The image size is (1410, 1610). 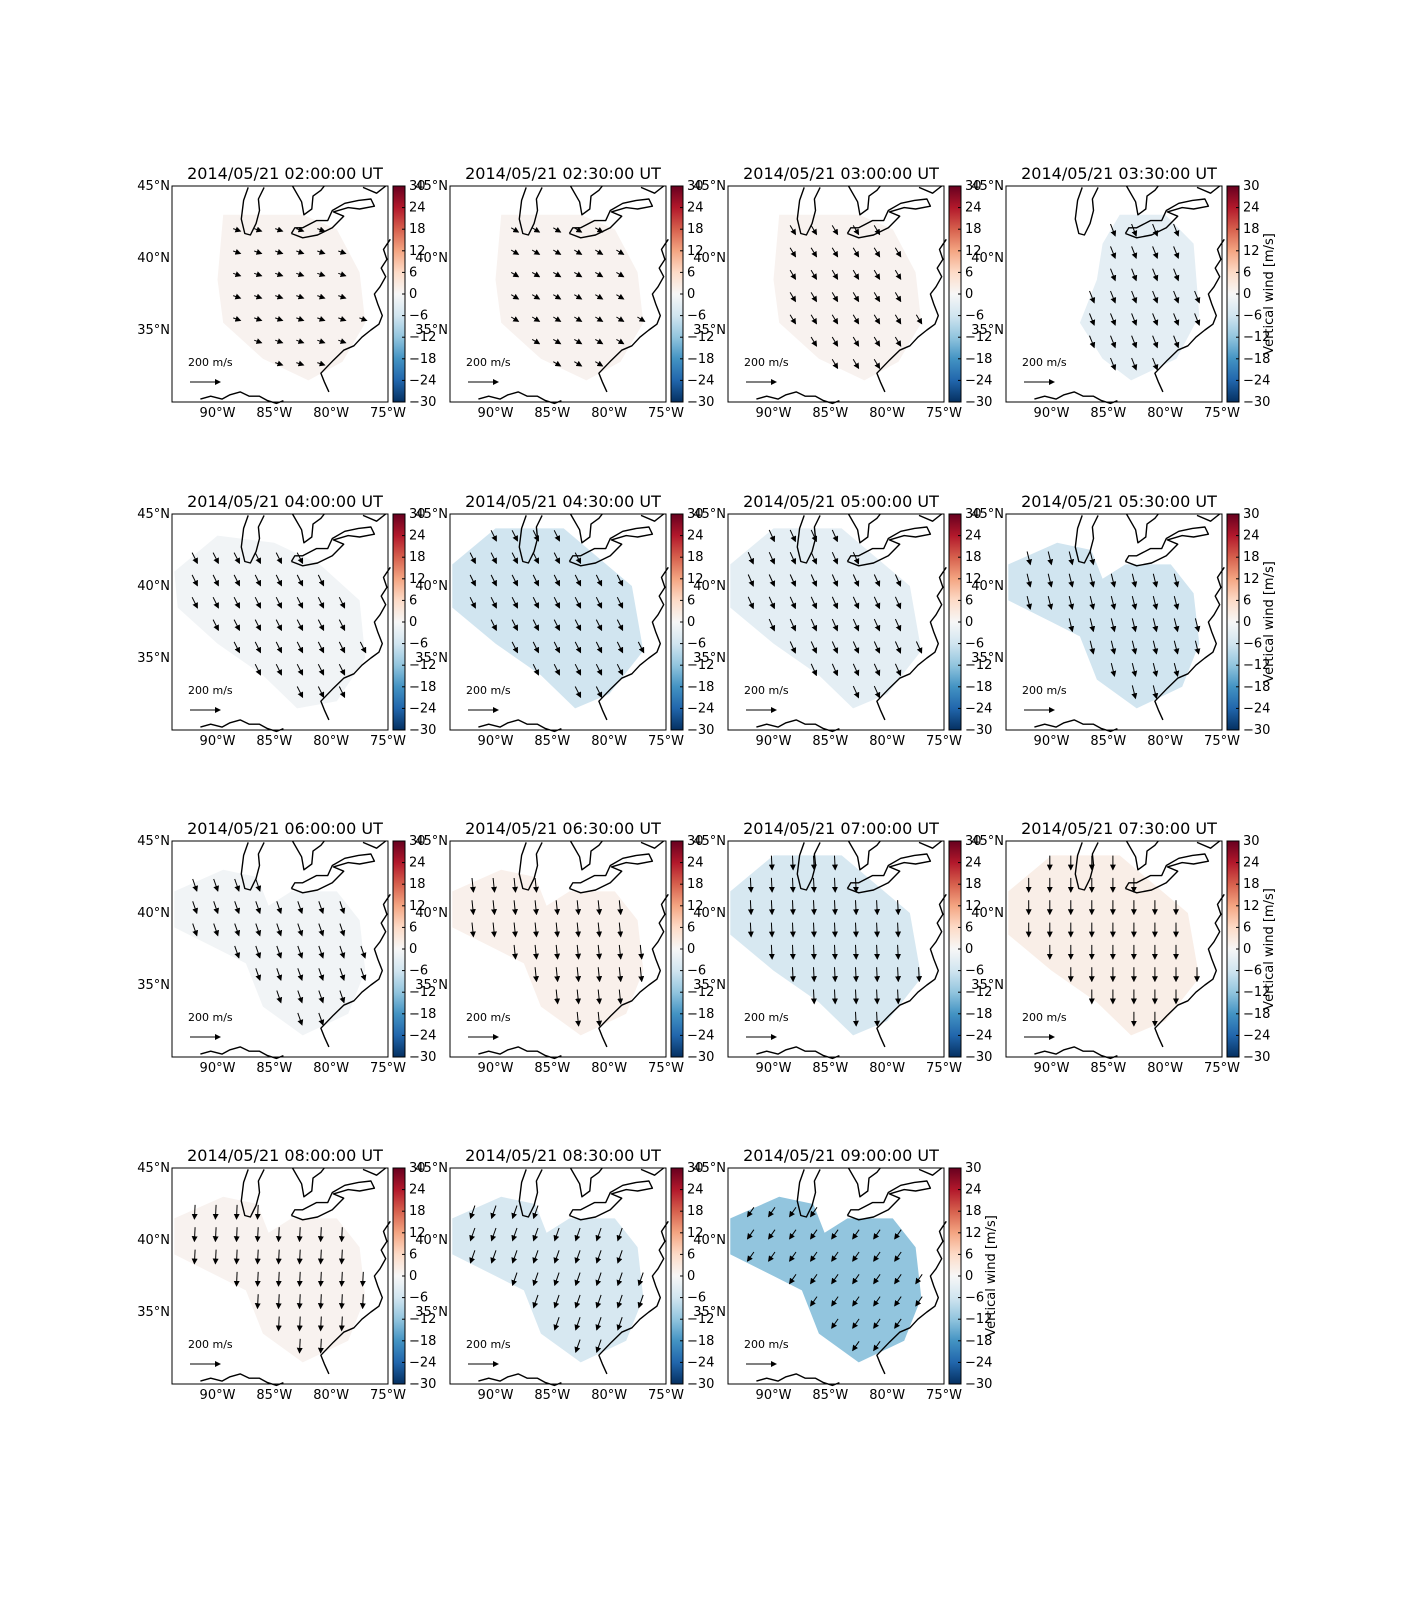 I want to click on lat-tick-label: 40°N, so click(x=431, y=586).